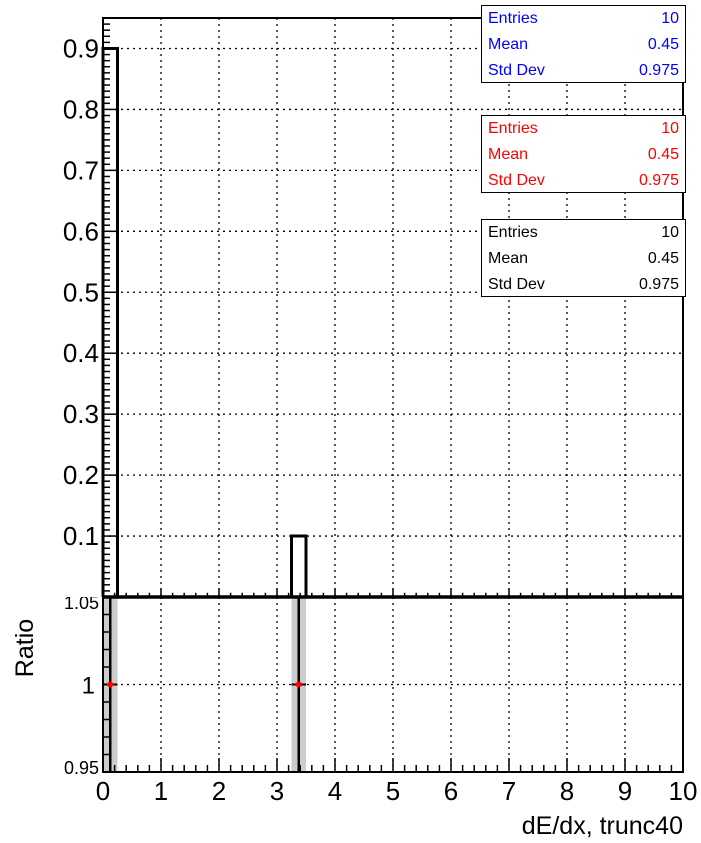  I want to click on stats-box-2: Entries 10 Mean 0.45 Std Dev 0.975, so click(583, 258).